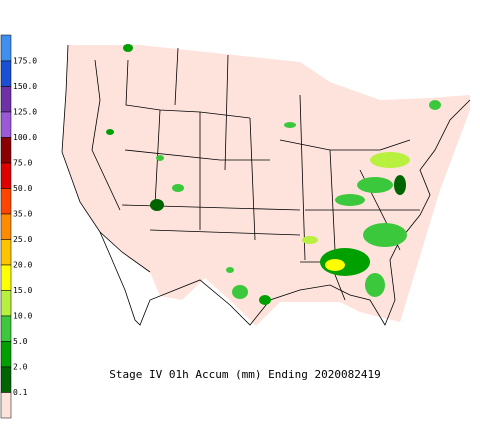  Describe the element at coordinates (25, 61) in the screenshot. I see `legend-label: 175.0` at that location.